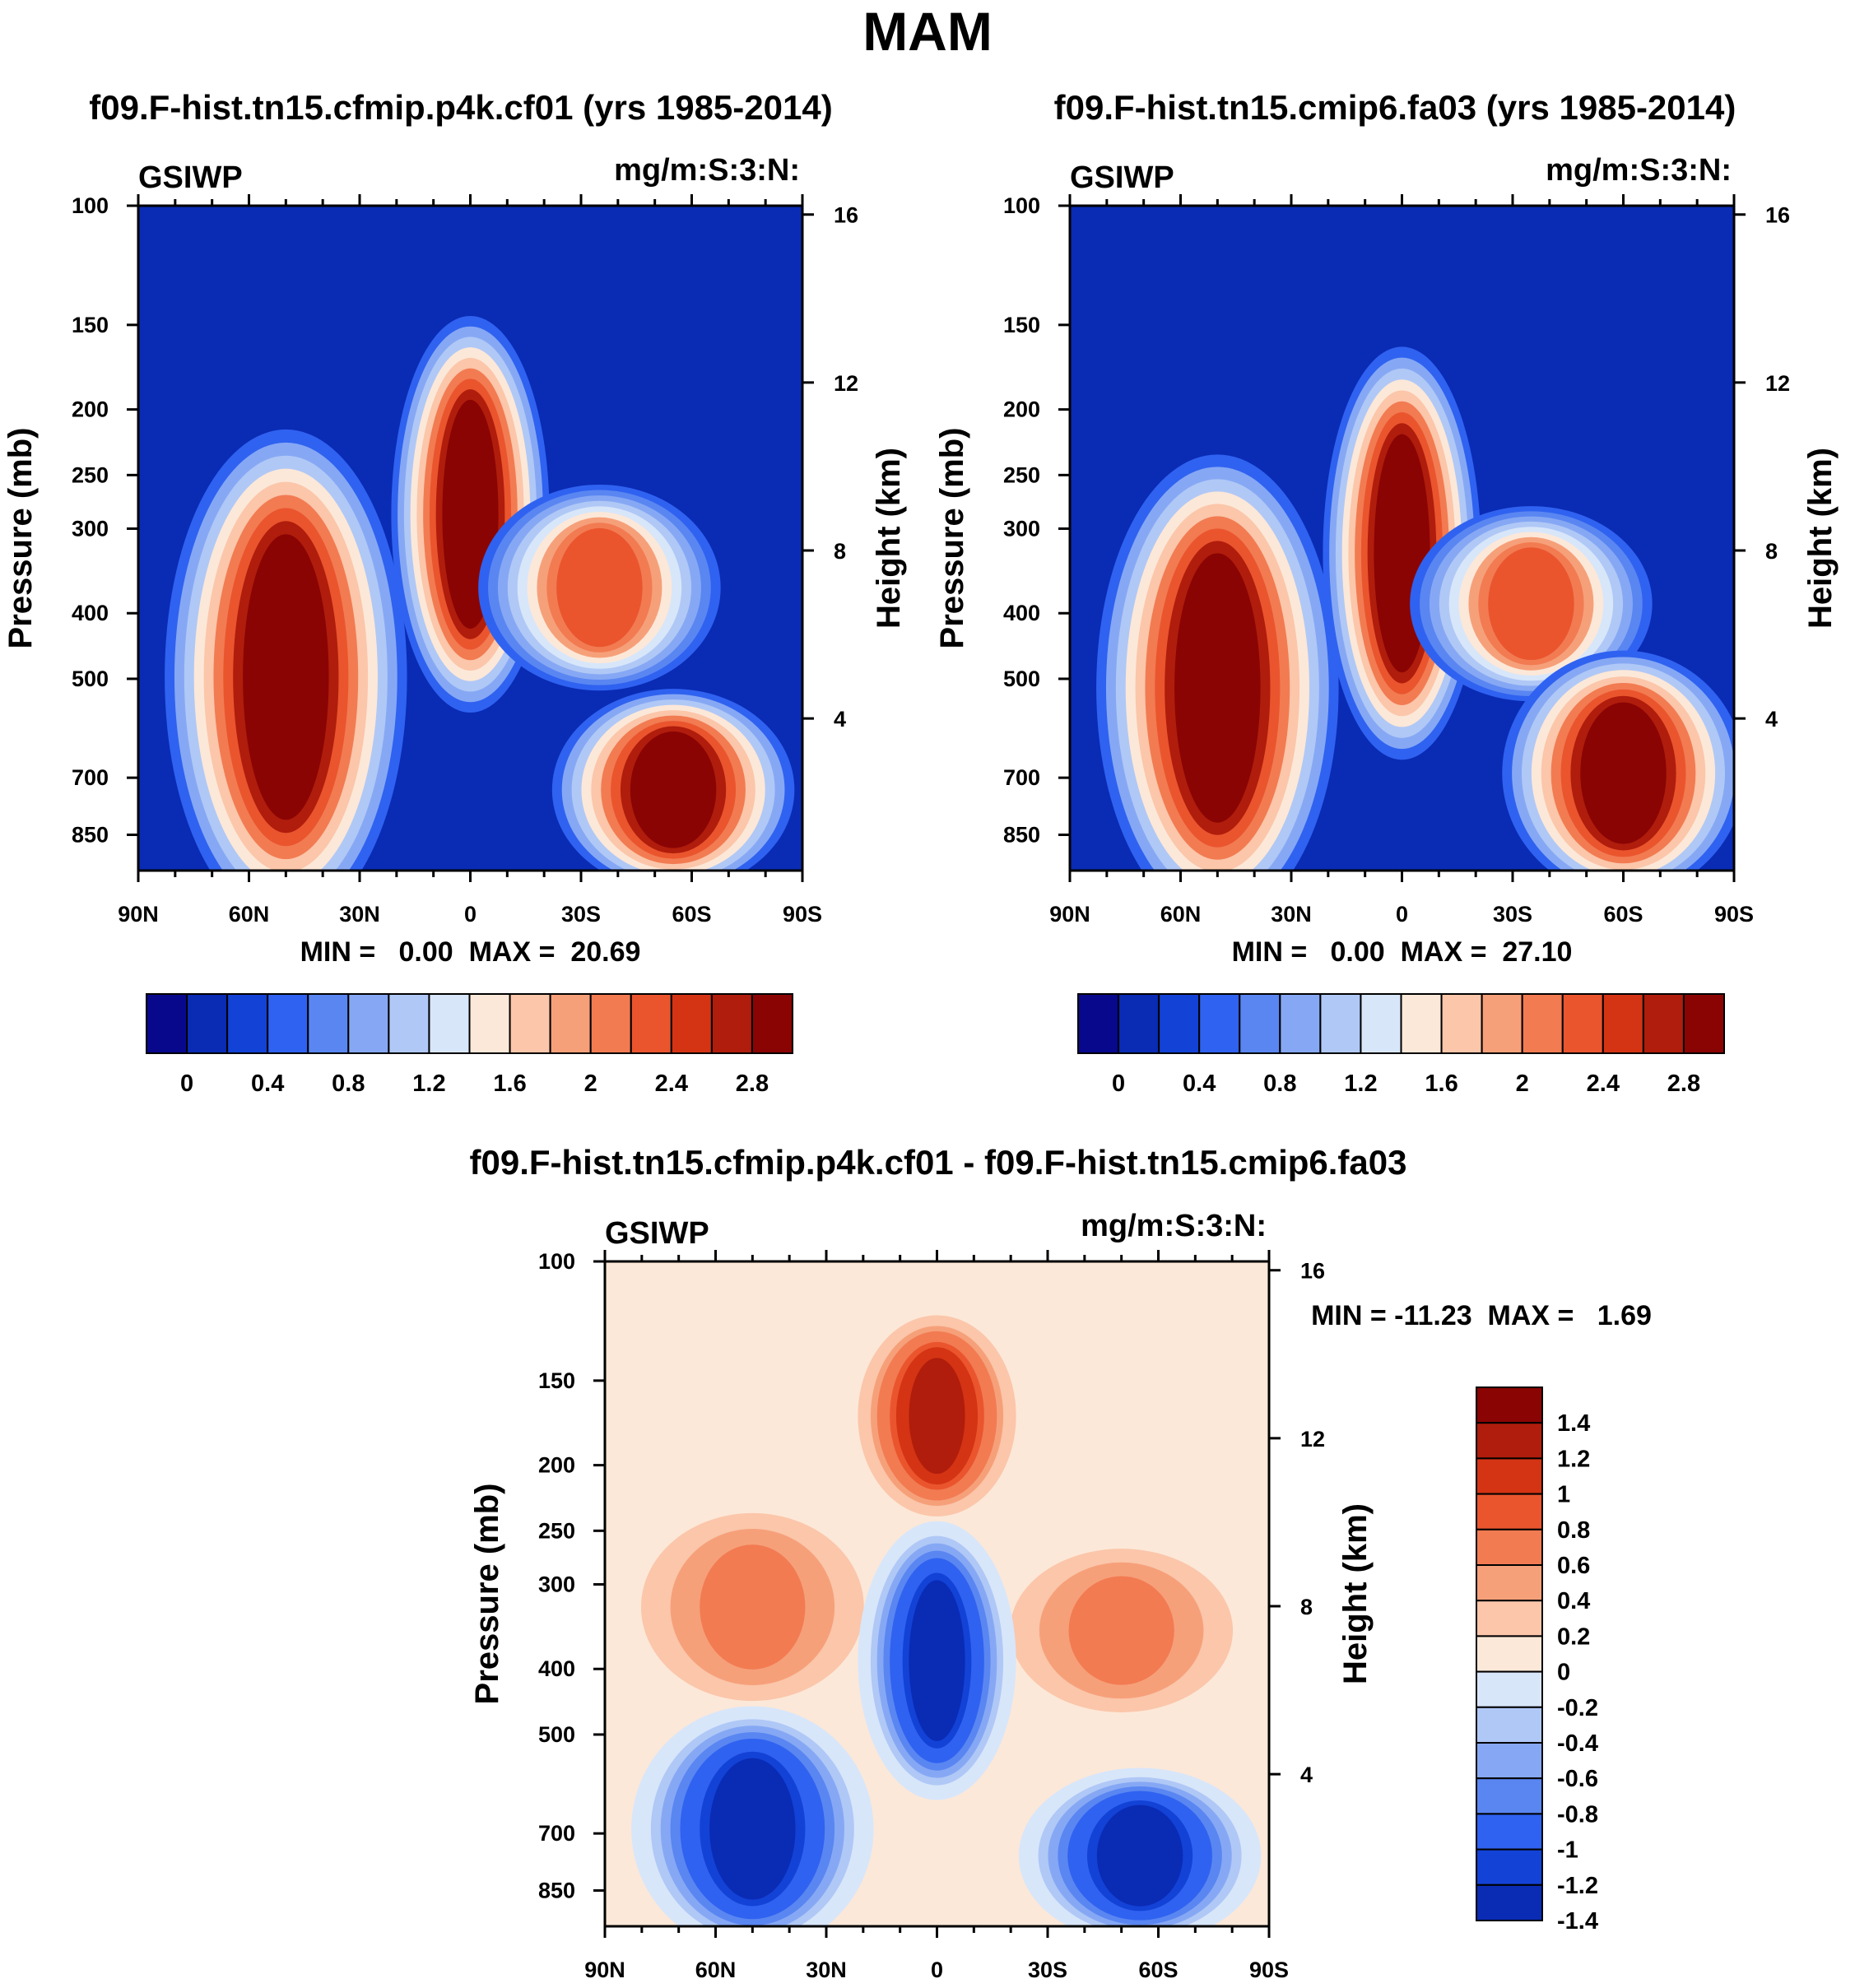 The image size is (1855, 1988). What do you see at coordinates (1577, 1779) in the screenshot?
I see `colorbar-label: -0.6` at bounding box center [1577, 1779].